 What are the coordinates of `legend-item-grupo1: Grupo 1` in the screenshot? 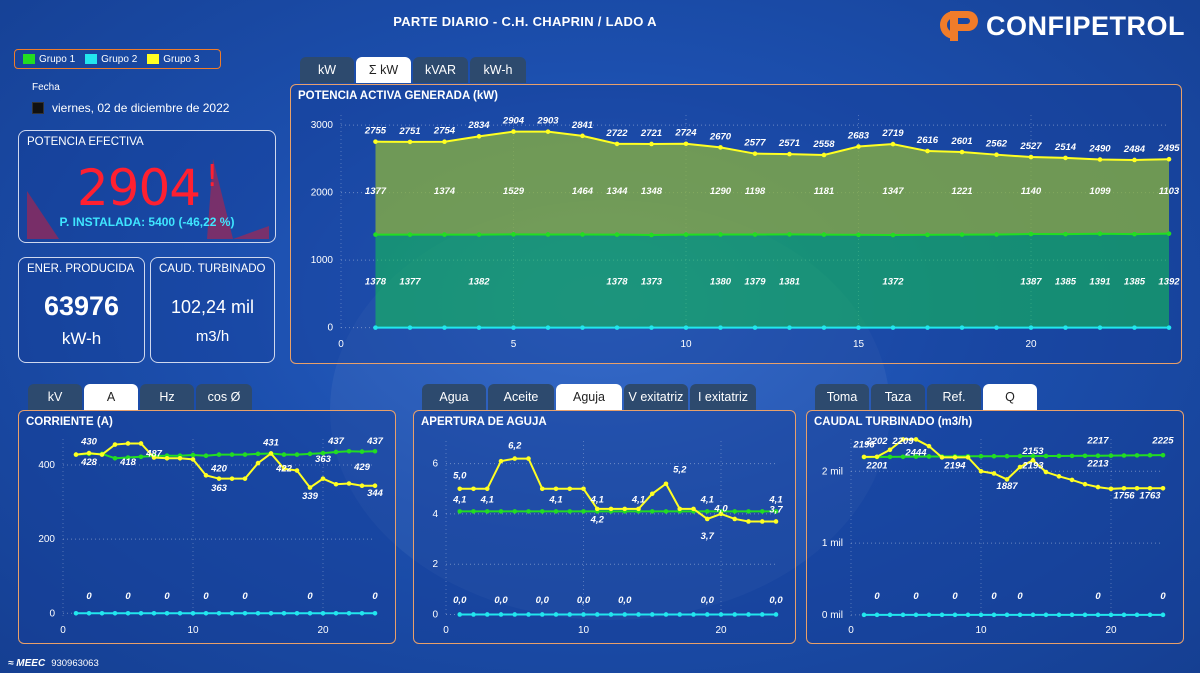 It's located at (49, 59).